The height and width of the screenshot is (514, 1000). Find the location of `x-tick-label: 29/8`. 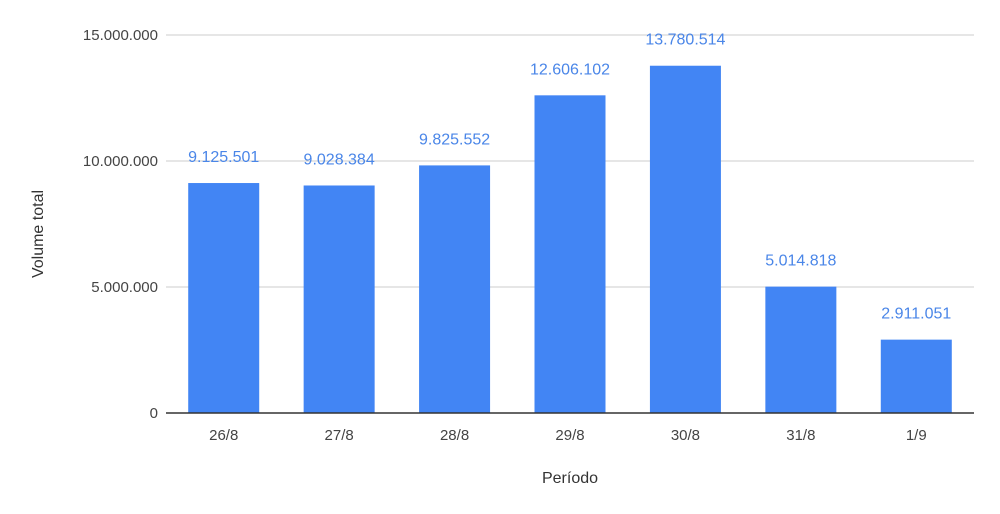

x-tick-label: 29/8 is located at coordinates (569, 435).